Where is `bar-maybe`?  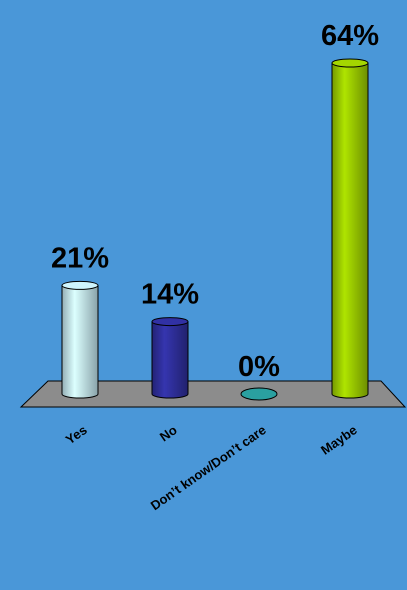
bar-maybe is located at coordinates (350, 228).